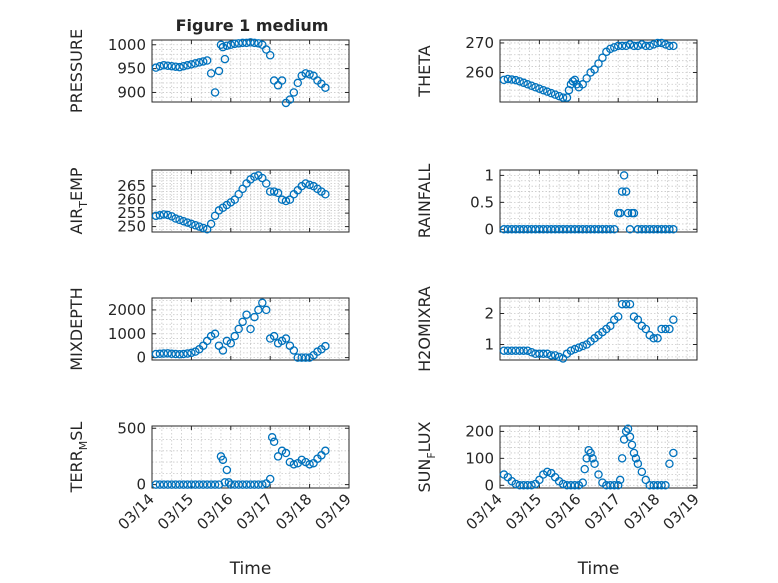  I want to click on y-axis-label: AIRTEMP, so click(78, 200).